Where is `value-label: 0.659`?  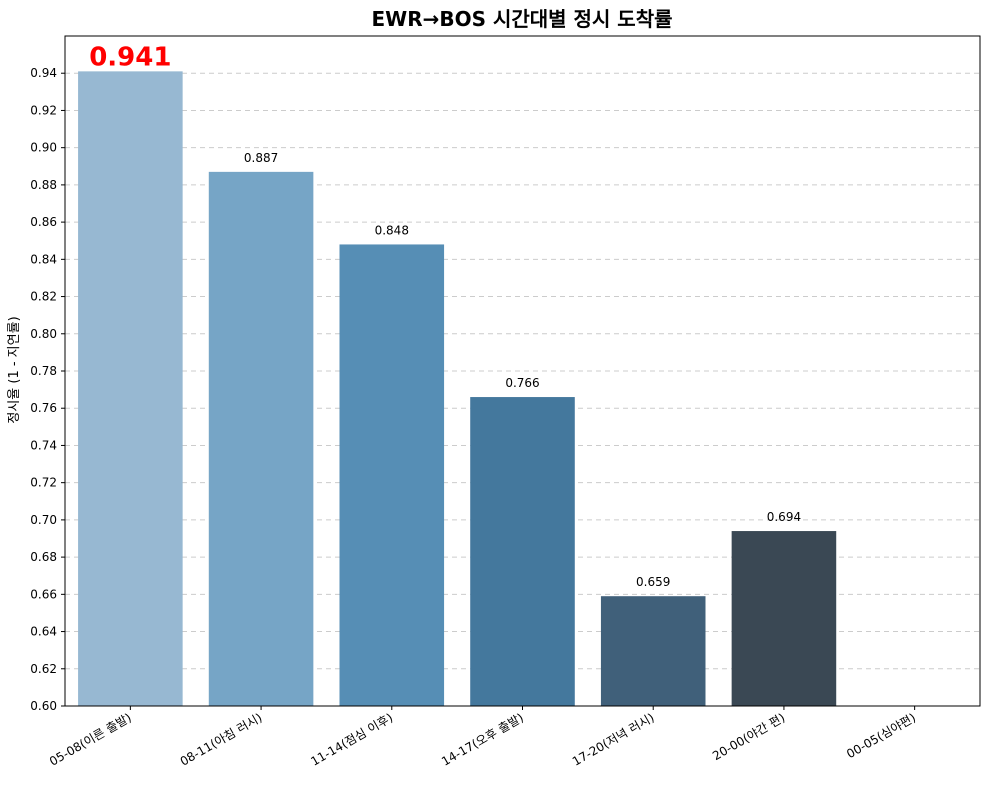
value-label: 0.659 is located at coordinates (653, 582).